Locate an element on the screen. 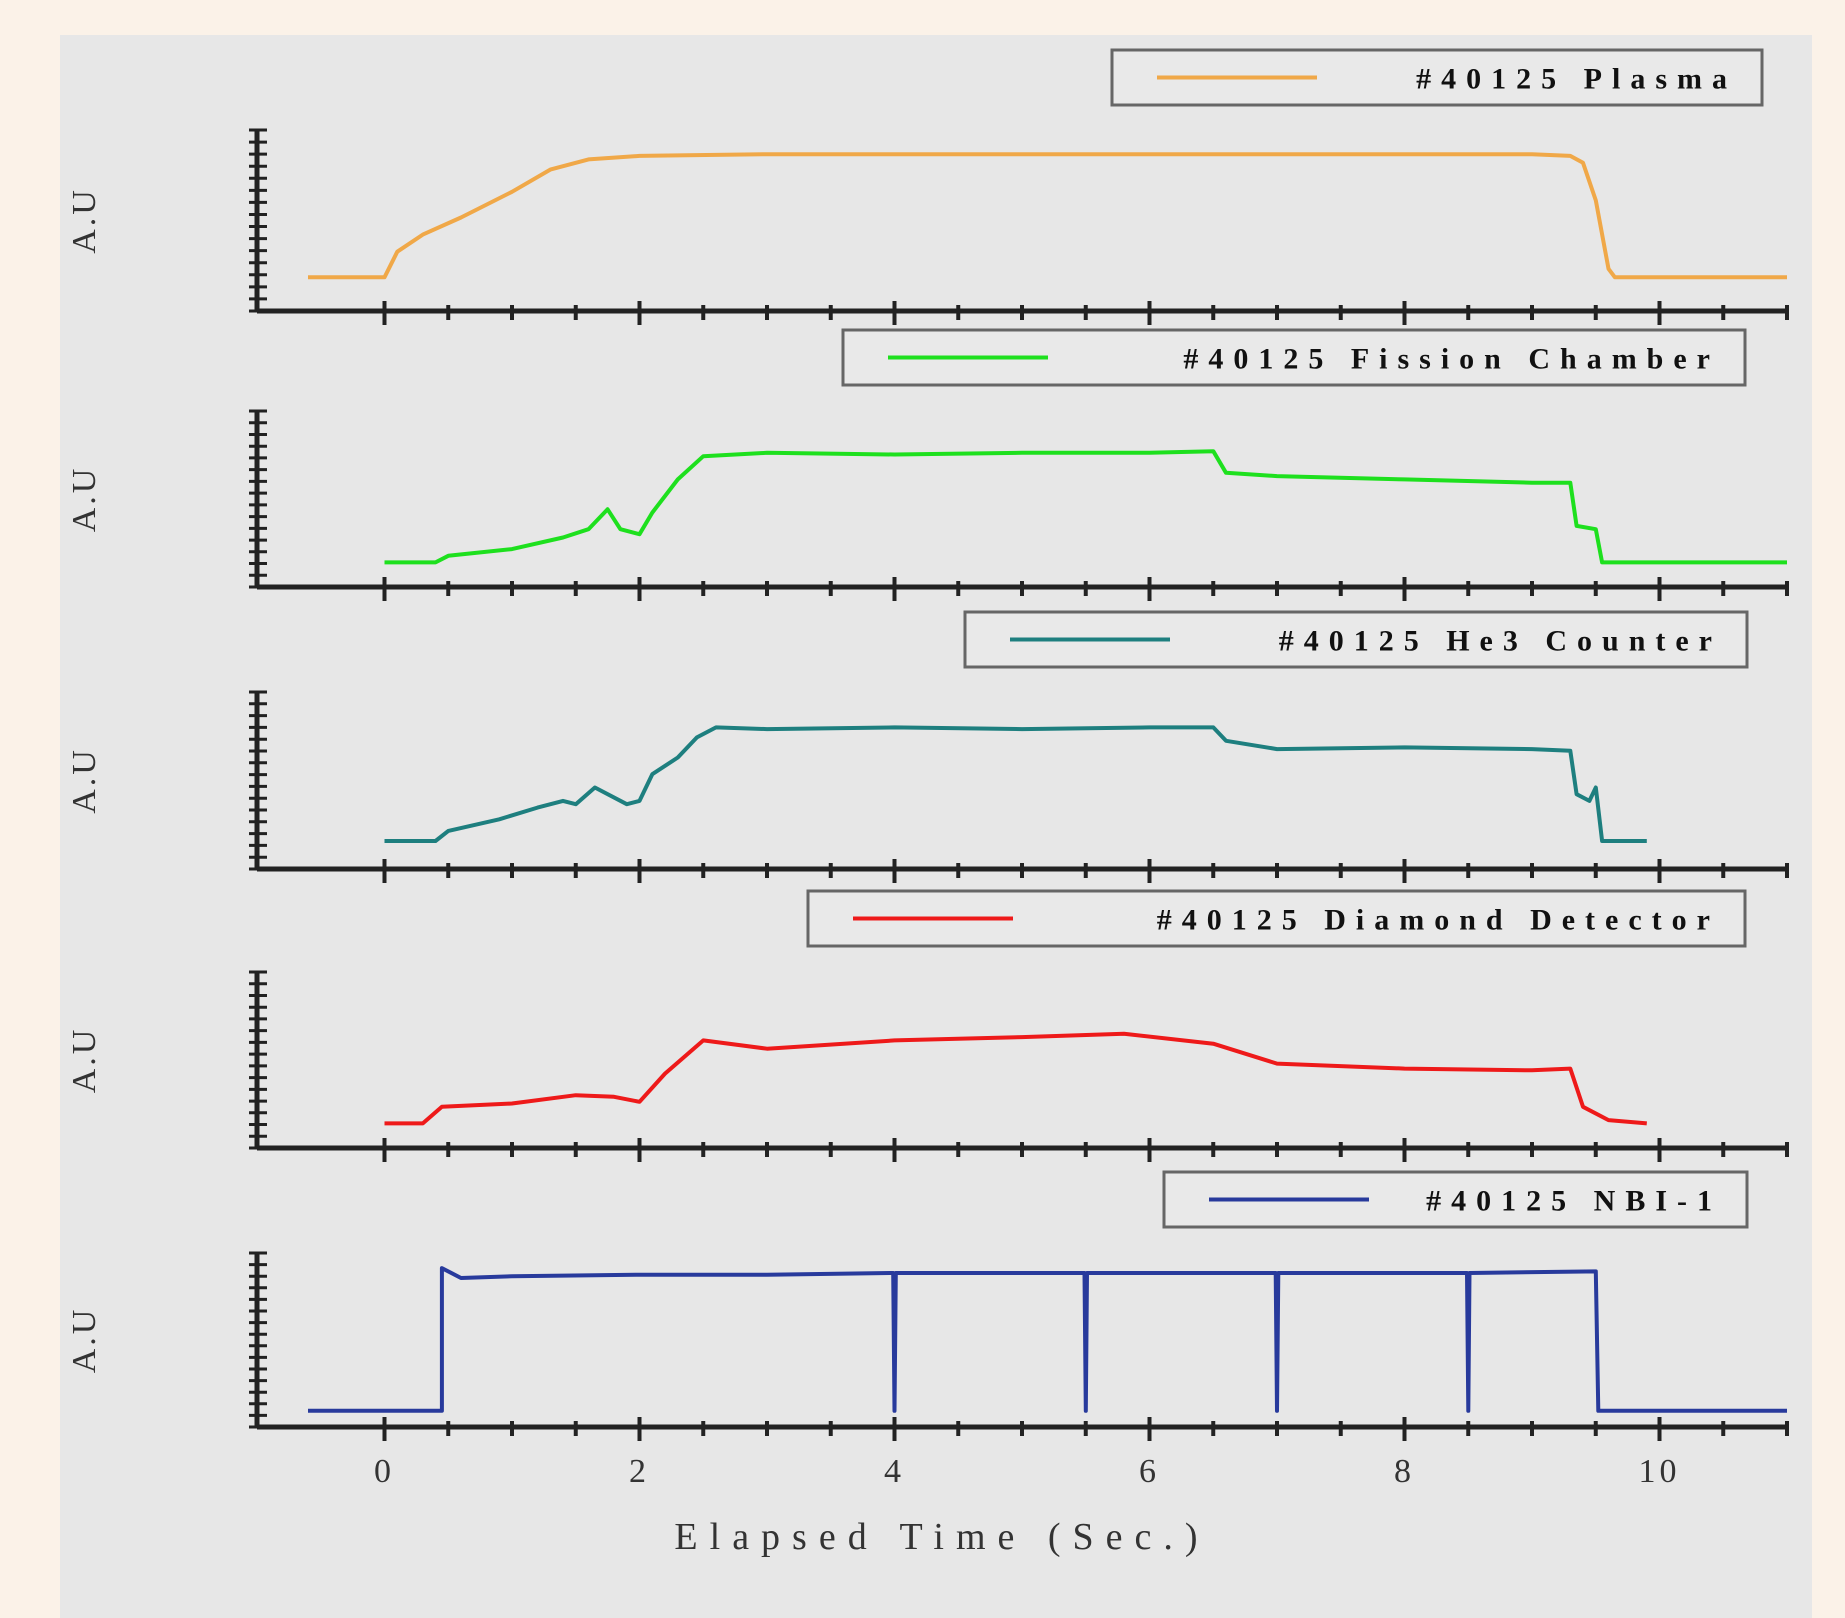 Image resolution: width=1845 pixels, height=1618 pixels. legend: #40125 He3 Counter is located at coordinates (1356, 639).